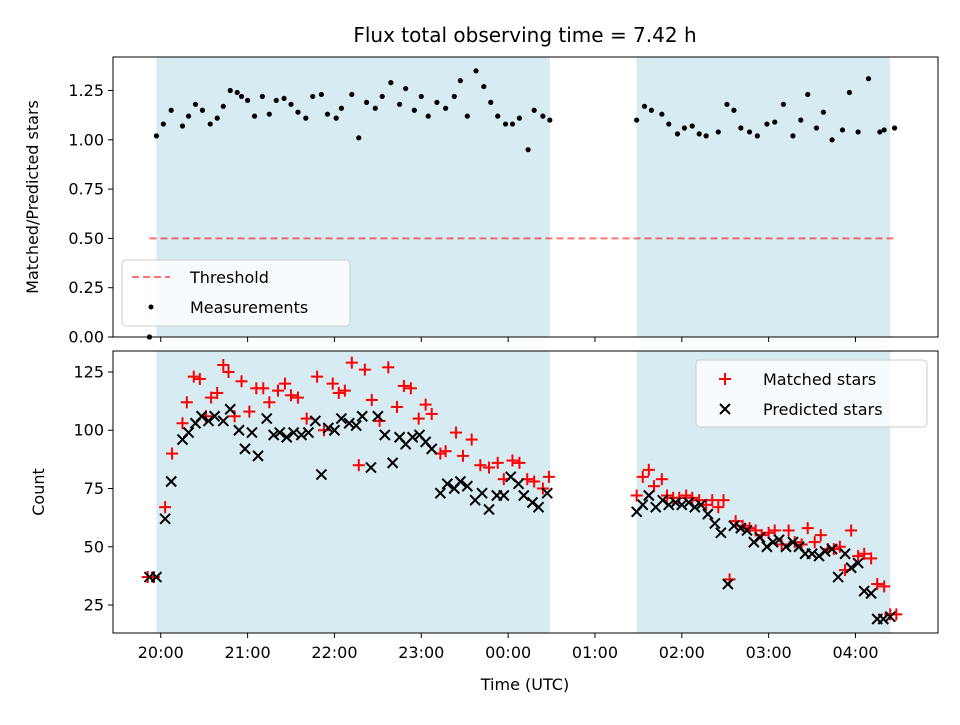 The width and height of the screenshot is (960, 725). What do you see at coordinates (421, 652) in the screenshot?
I see `bottom-x-tick-label: 23:00` at bounding box center [421, 652].